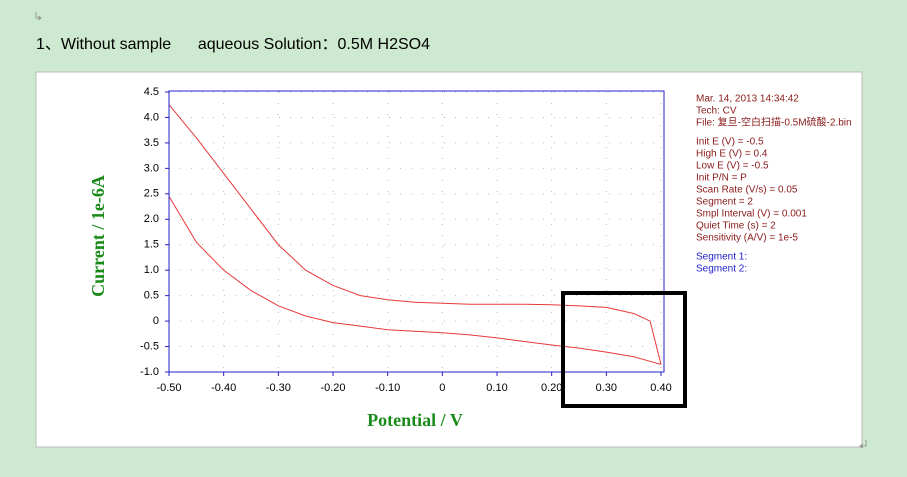 This screenshot has width=907, height=477. What do you see at coordinates (721, 257) in the screenshot?
I see `legend-label: Segment 1:` at bounding box center [721, 257].